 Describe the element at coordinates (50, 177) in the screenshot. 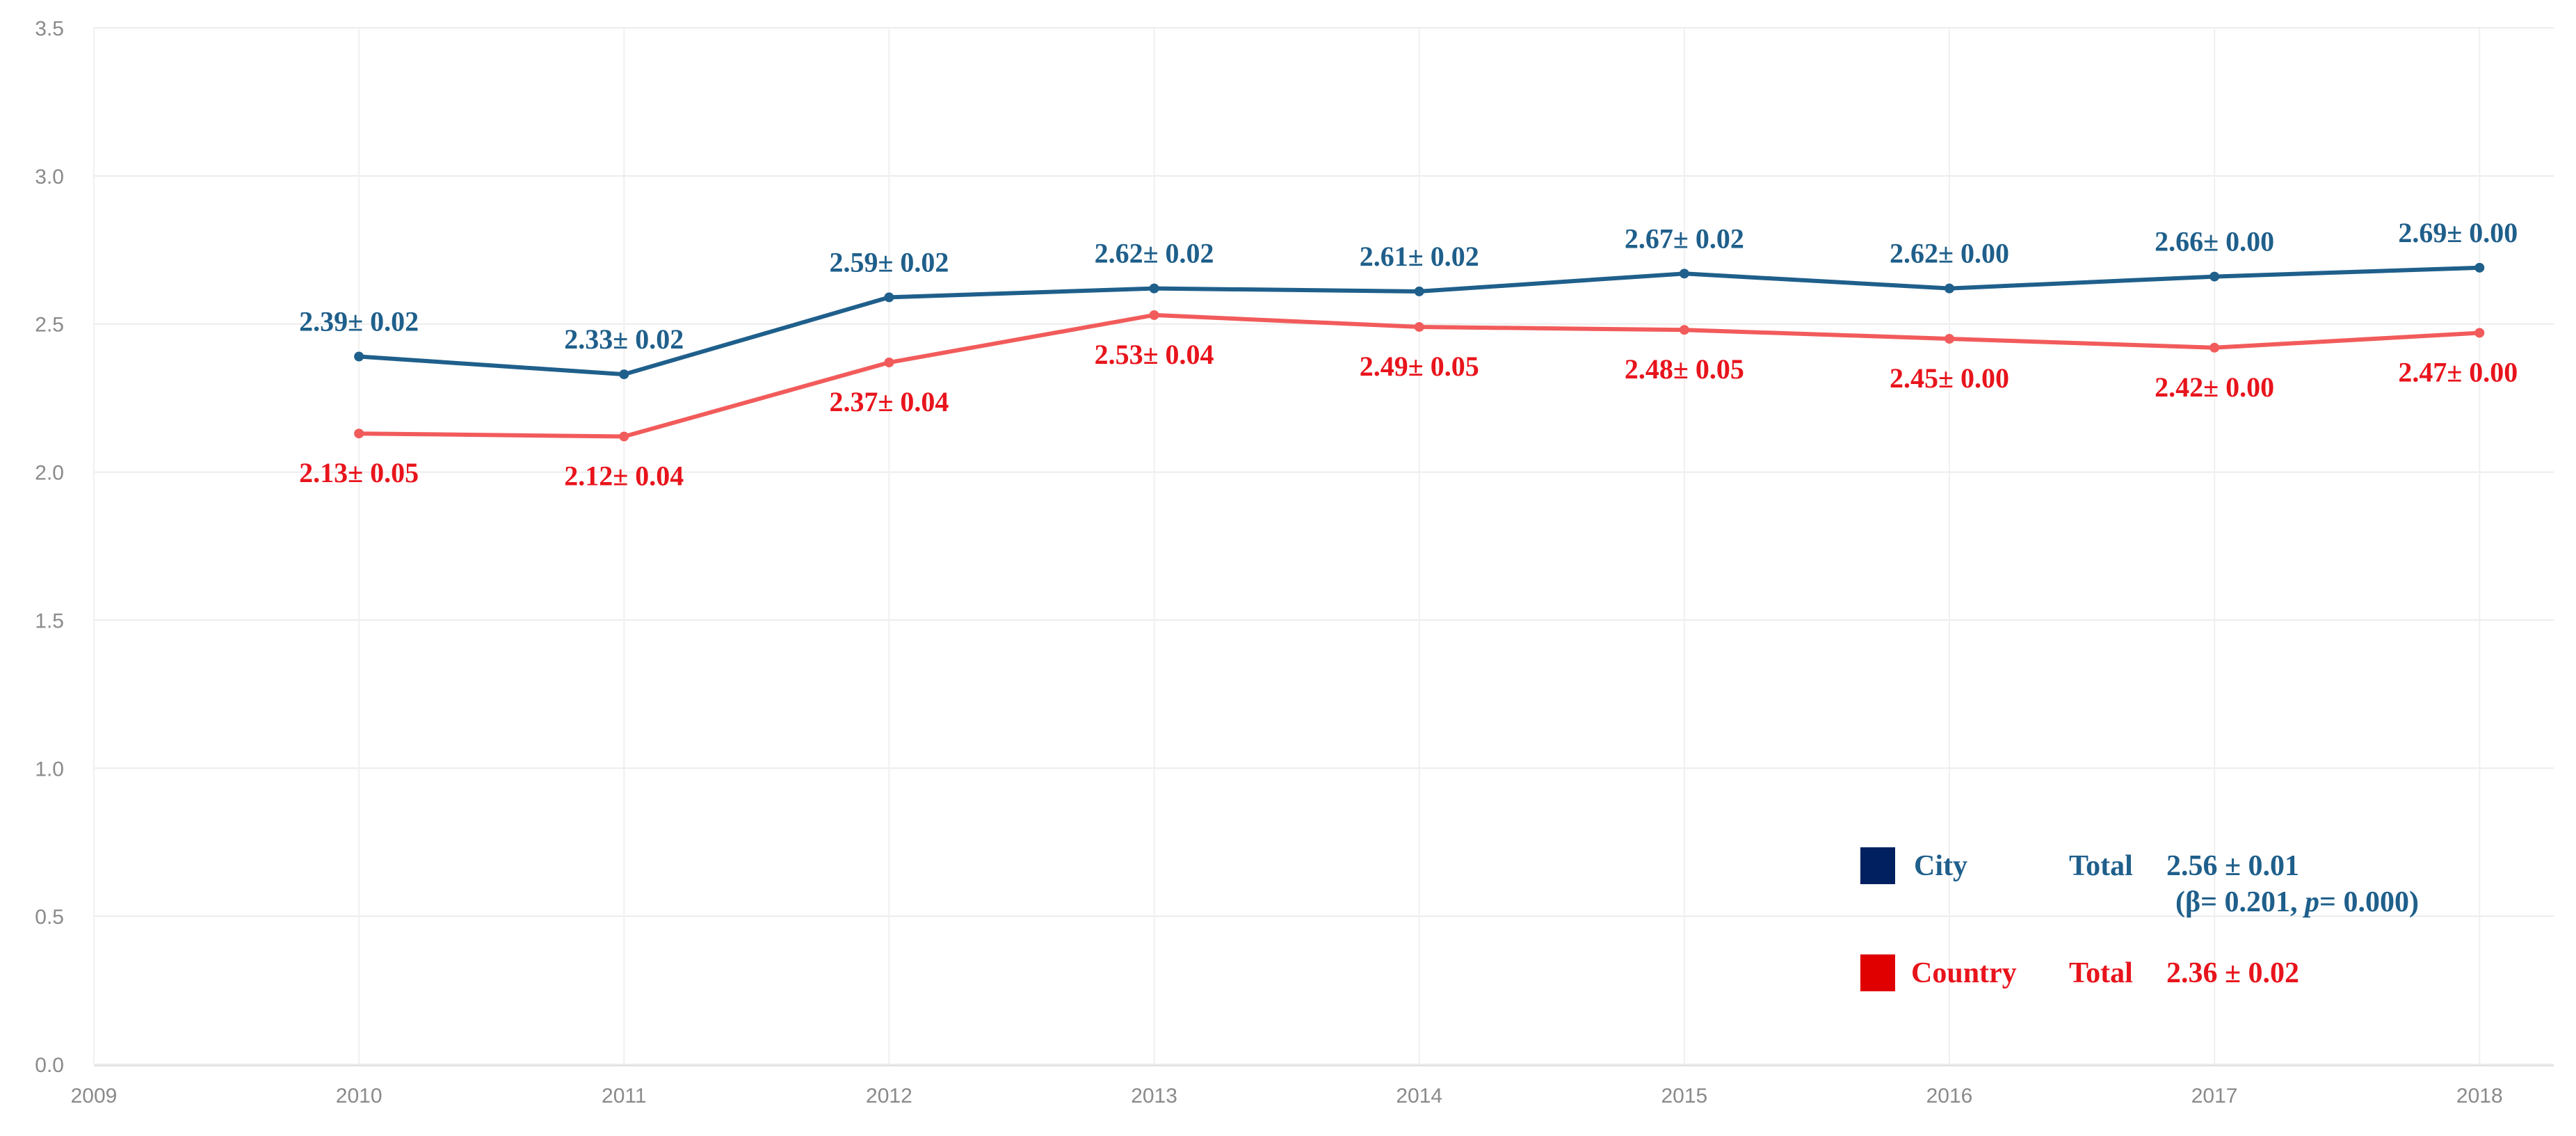

I see `y-tick-label: 3.0` at that location.